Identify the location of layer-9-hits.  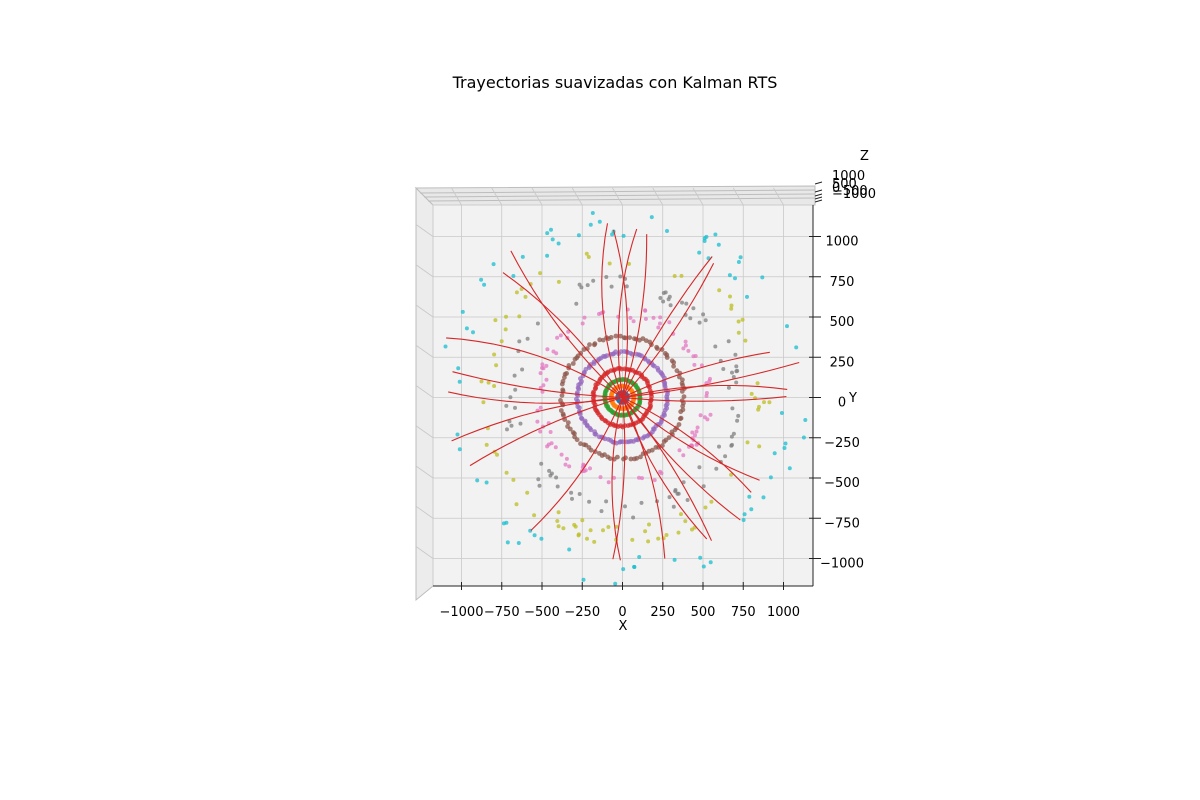
(625, 397).